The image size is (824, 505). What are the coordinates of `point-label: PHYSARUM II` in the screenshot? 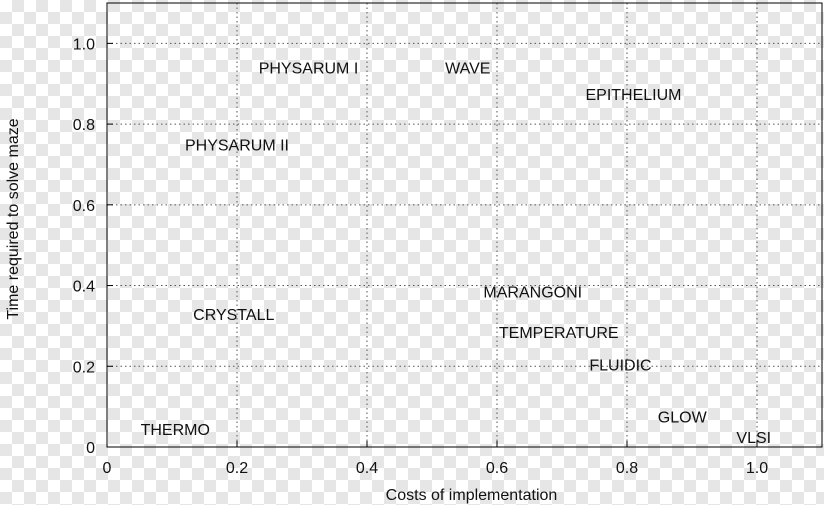 It's located at (237, 145).